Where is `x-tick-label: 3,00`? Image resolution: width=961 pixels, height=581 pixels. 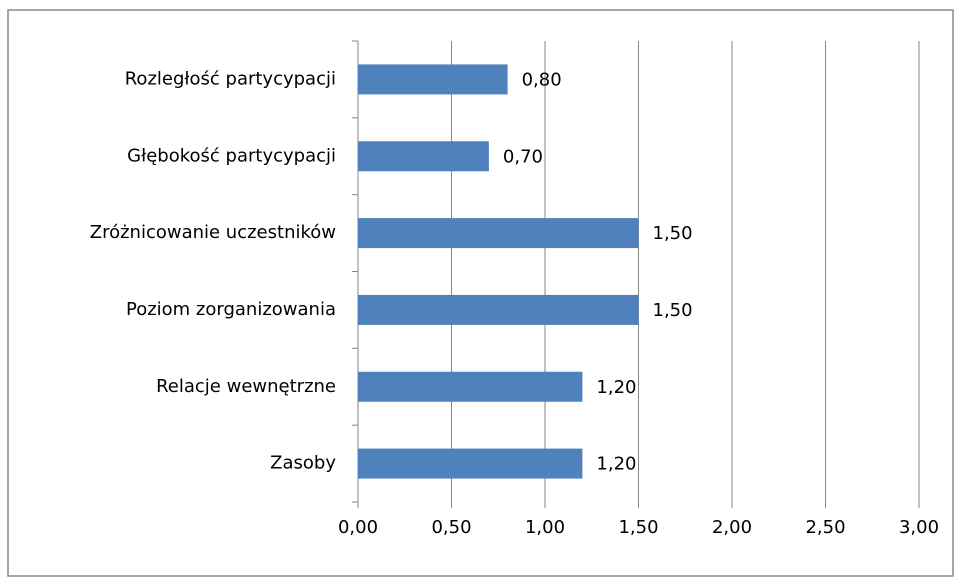
x-tick-label: 3,00 is located at coordinates (919, 527).